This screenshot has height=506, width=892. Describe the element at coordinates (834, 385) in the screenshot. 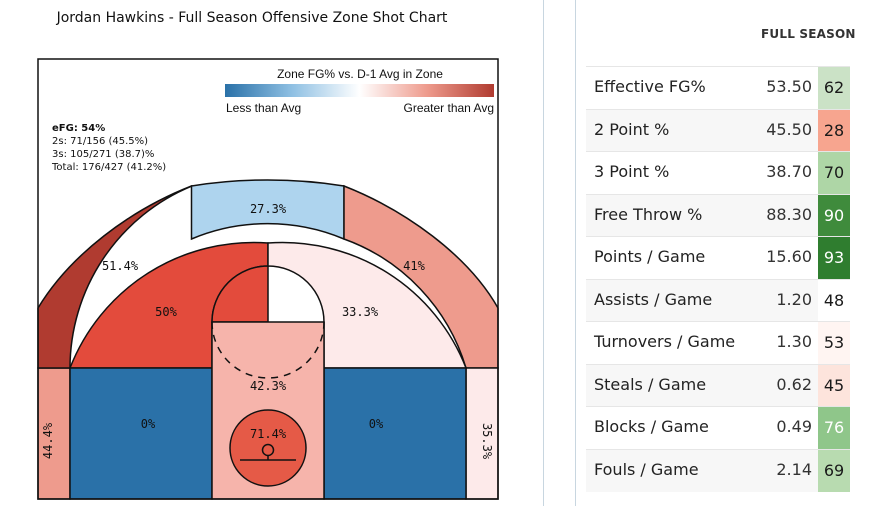

I see `stat-percentile-badge: 45` at that location.